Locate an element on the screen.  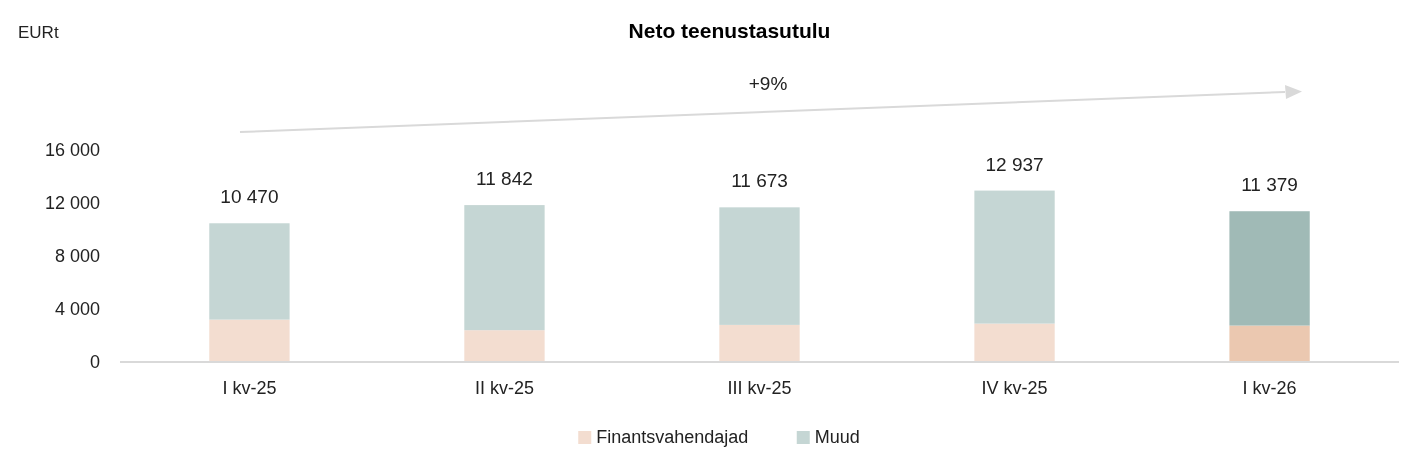
y-tick-label: 4 000 is located at coordinates (77, 309).